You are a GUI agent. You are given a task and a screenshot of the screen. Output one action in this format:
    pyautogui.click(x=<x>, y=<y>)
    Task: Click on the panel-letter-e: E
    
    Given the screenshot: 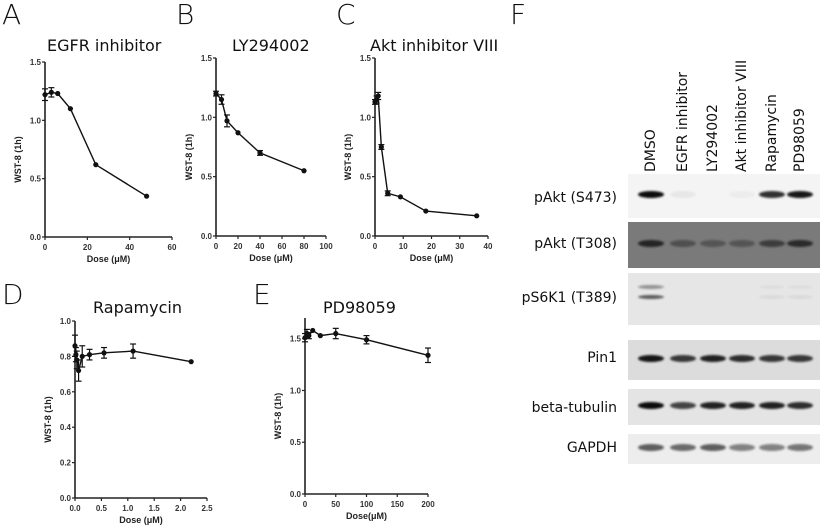 What is the action you would take?
    pyautogui.click(x=262, y=294)
    